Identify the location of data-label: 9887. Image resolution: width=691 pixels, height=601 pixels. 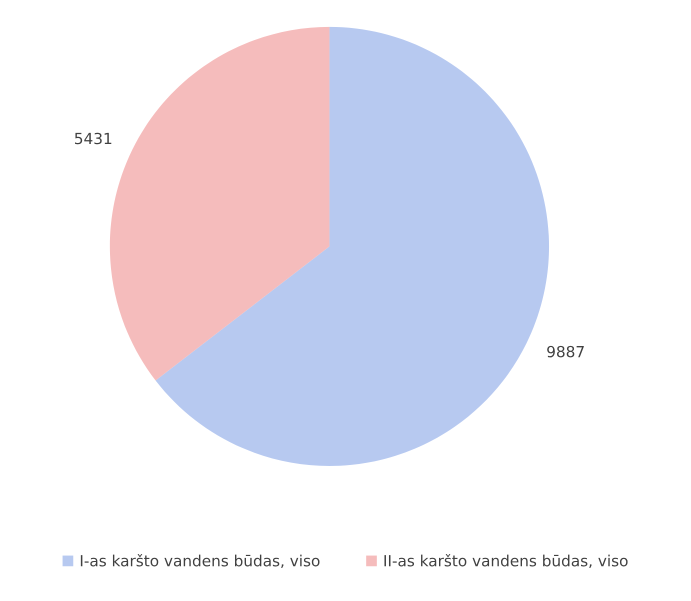
(565, 352).